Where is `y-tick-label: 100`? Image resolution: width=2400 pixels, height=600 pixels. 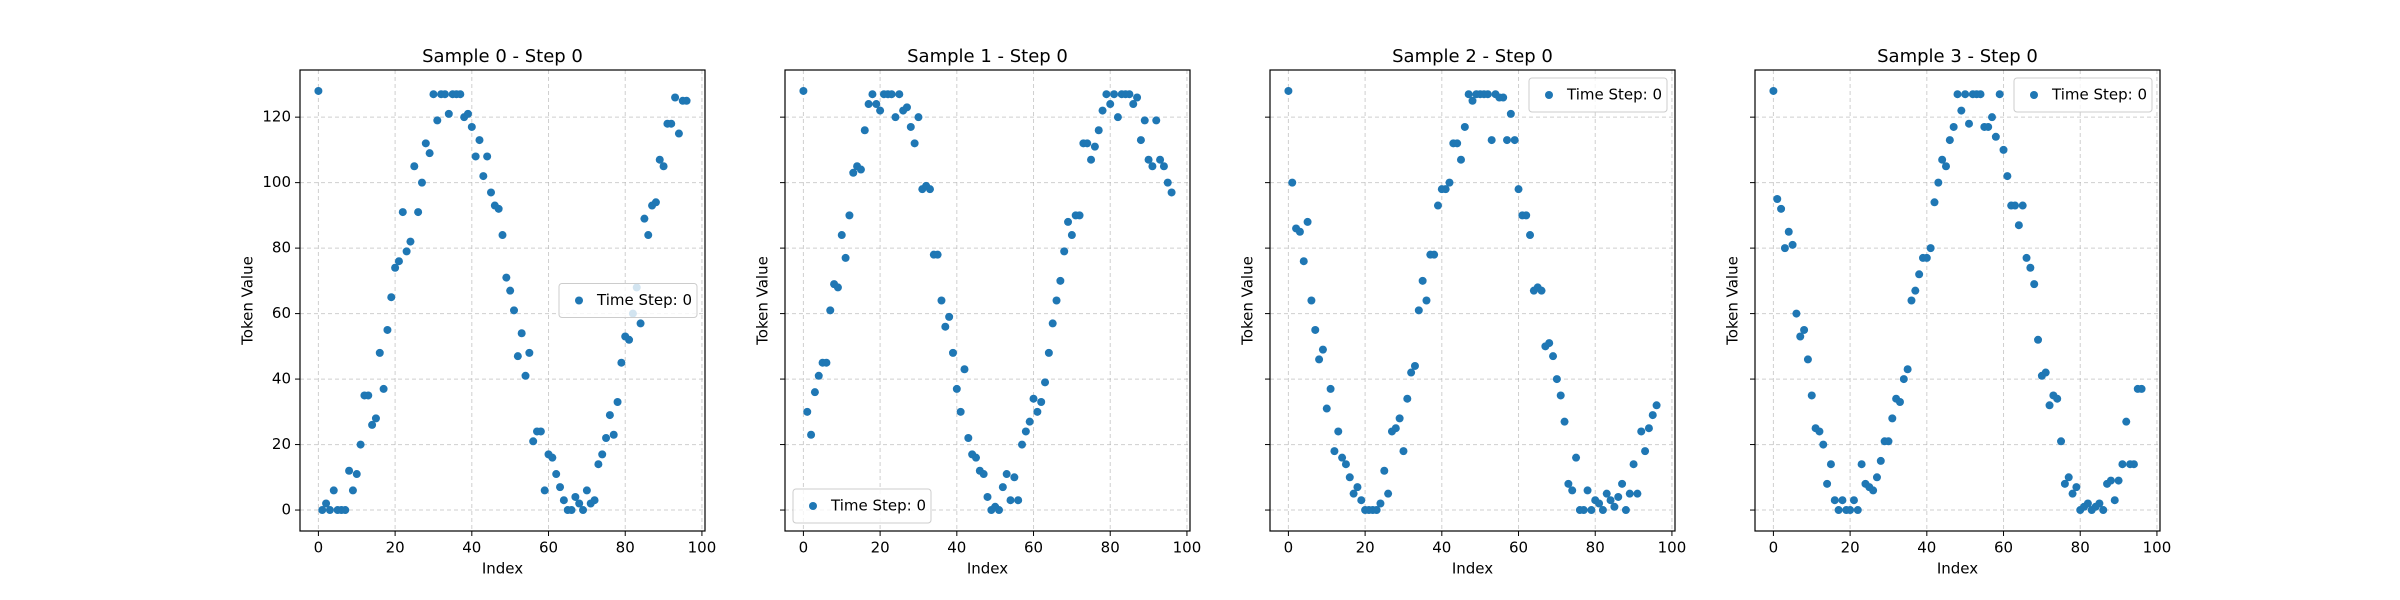
y-tick-label: 100 is located at coordinates (276, 182).